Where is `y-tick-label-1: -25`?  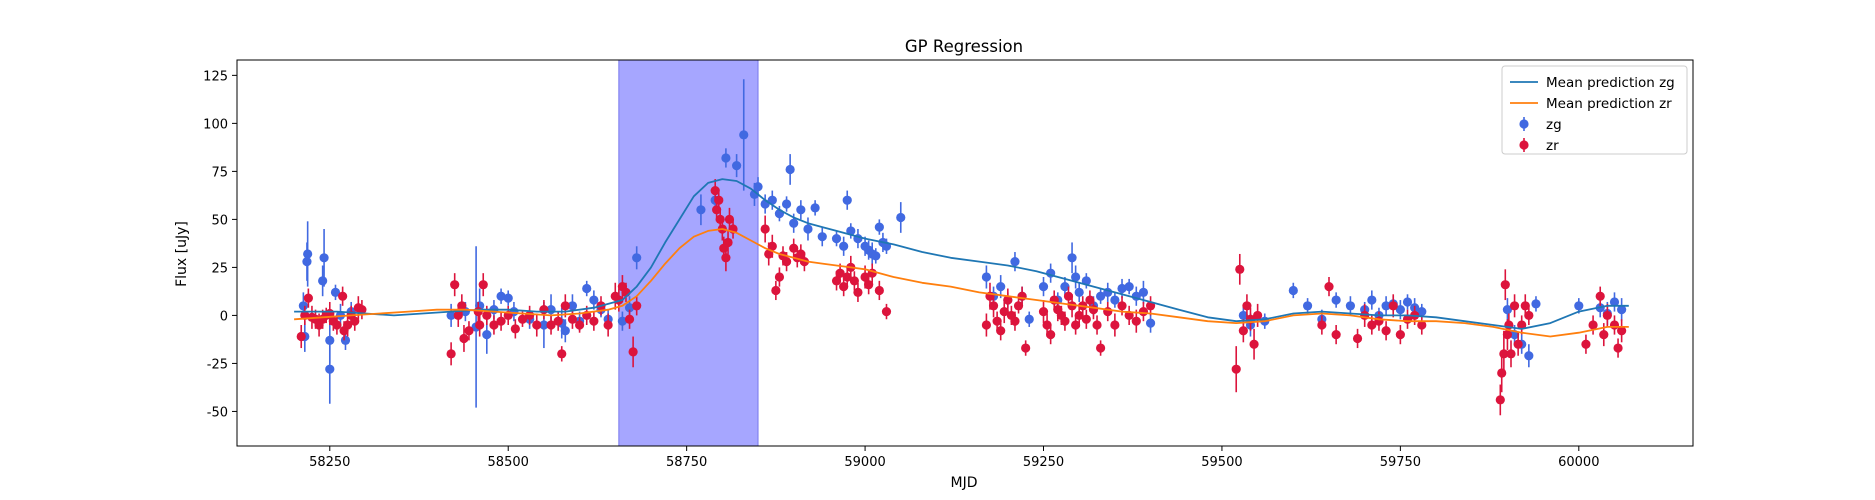 y-tick-label-1: -25 is located at coordinates (217, 364).